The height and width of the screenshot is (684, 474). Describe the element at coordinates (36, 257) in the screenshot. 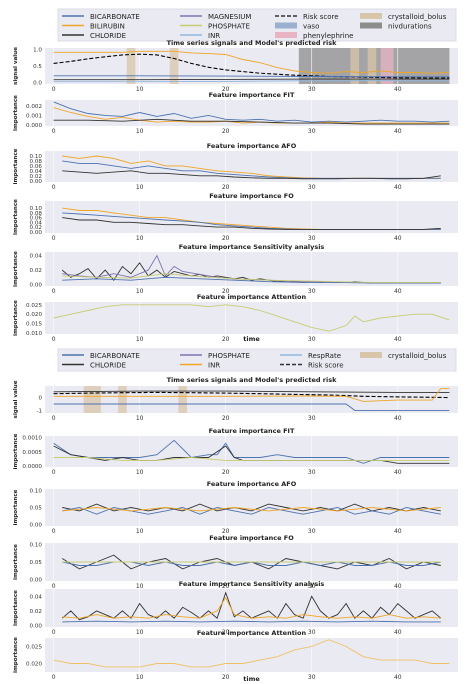

I see `y-tick-label: 0.04` at that location.